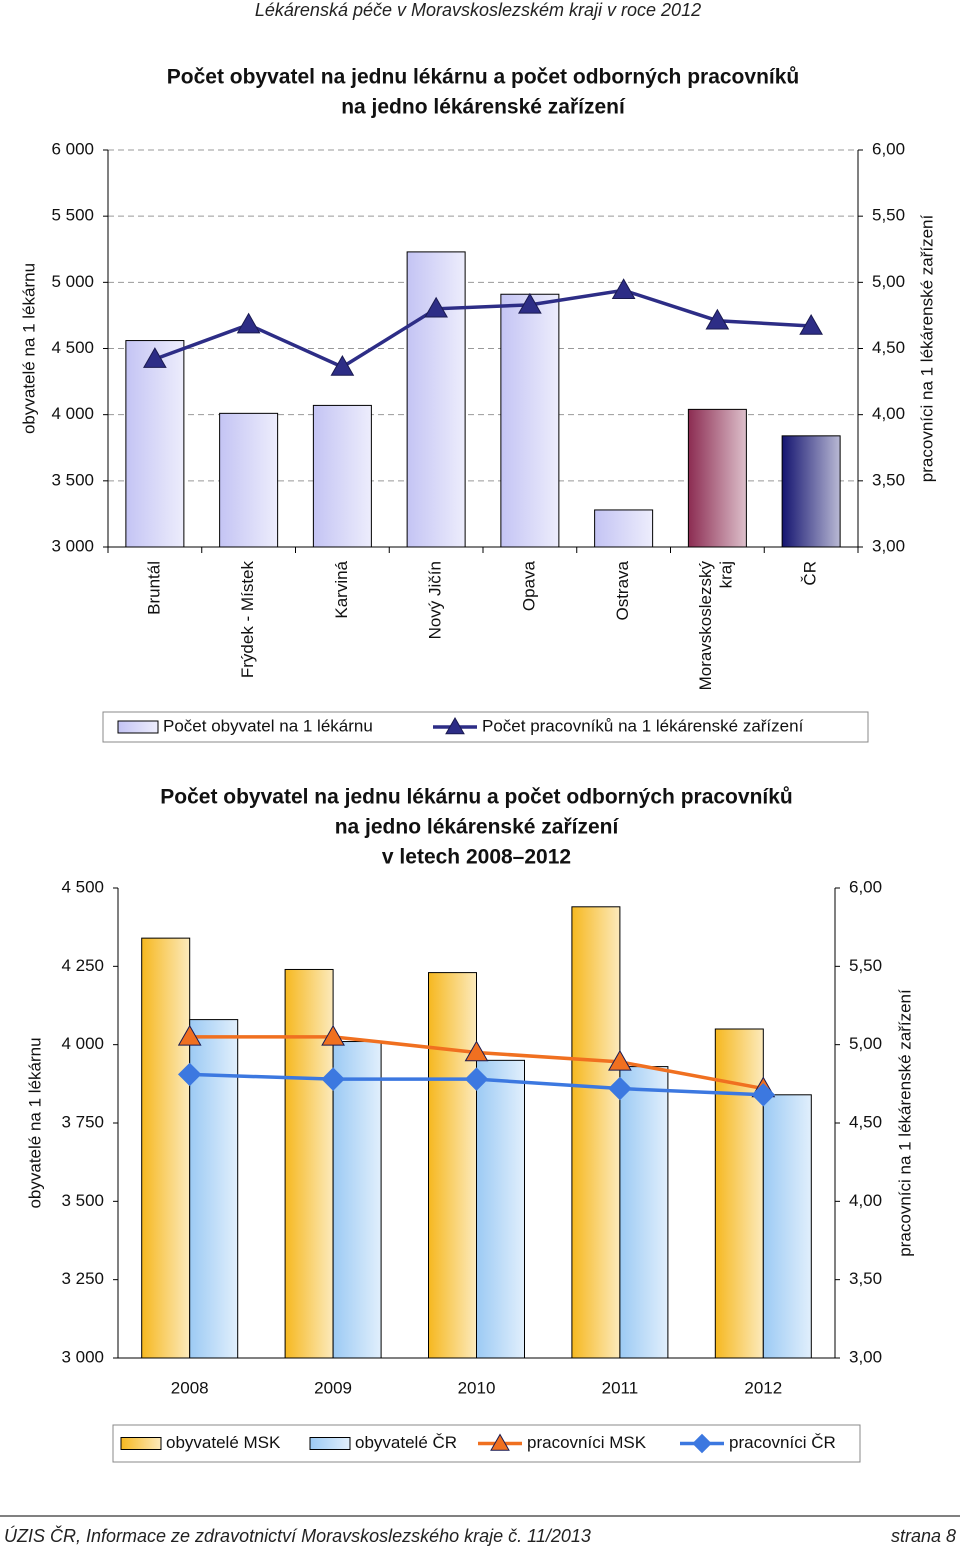 This screenshot has height=1550, width=960. What do you see at coordinates (763, 1387) in the screenshot?
I see `x-tick-label: 2012` at bounding box center [763, 1387].